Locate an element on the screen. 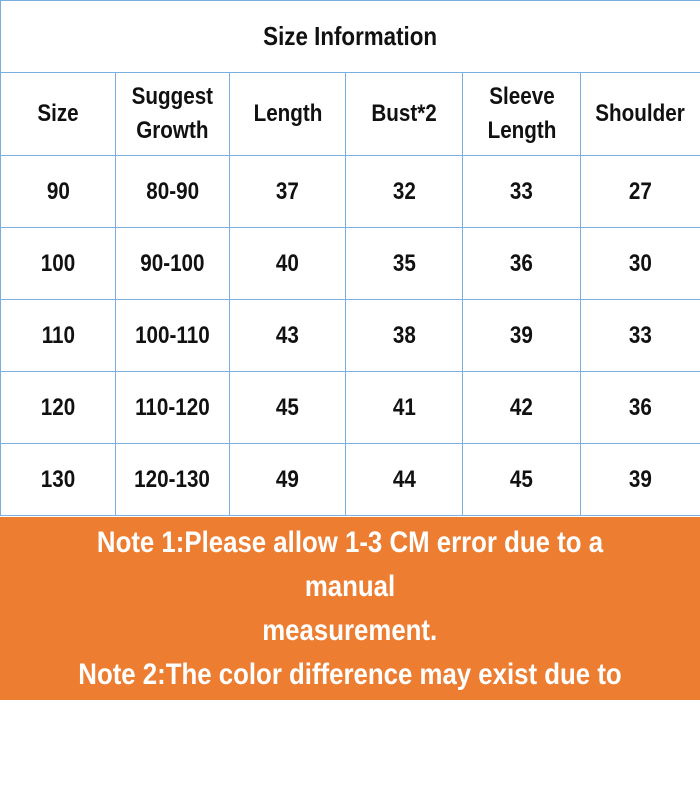 This screenshot has height=785, width=700. table-cell: 110-120 is located at coordinates (173, 408).